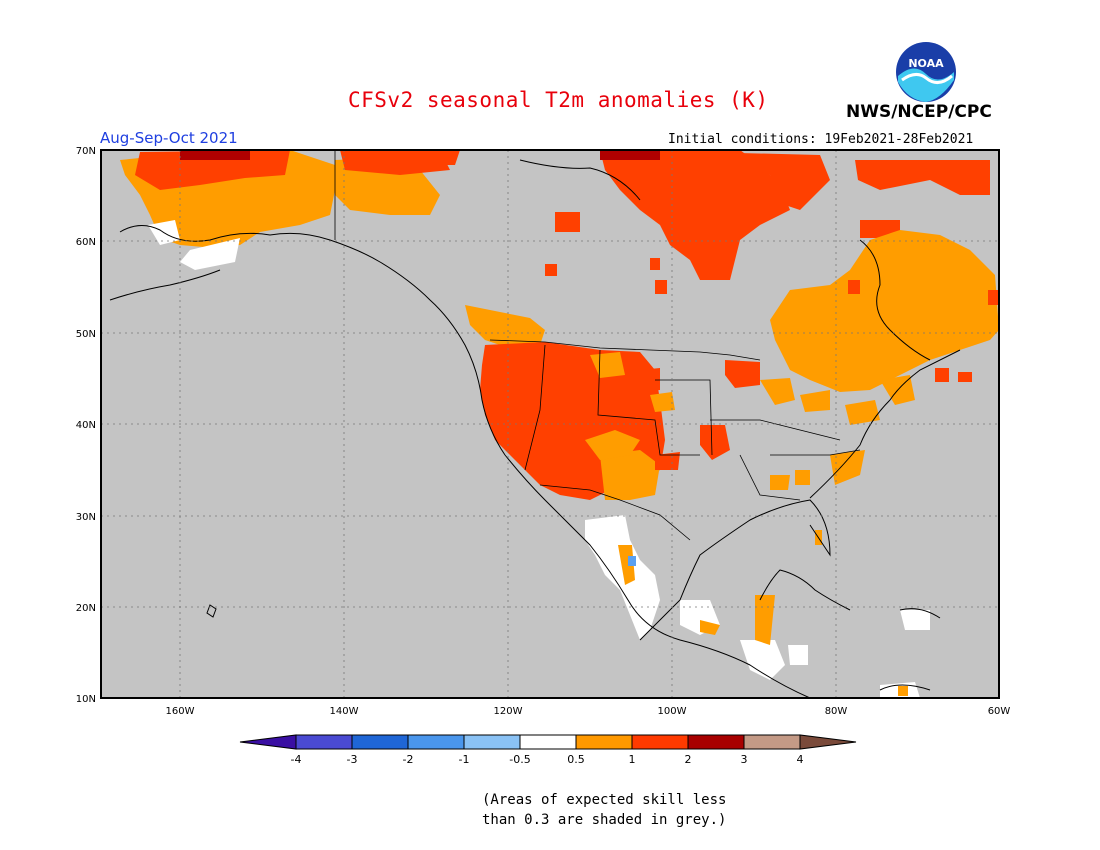 The height and width of the screenshot is (850, 1100). What do you see at coordinates (519, 759) in the screenshot?
I see `colorbar-tick-label: -0.5` at bounding box center [519, 759].